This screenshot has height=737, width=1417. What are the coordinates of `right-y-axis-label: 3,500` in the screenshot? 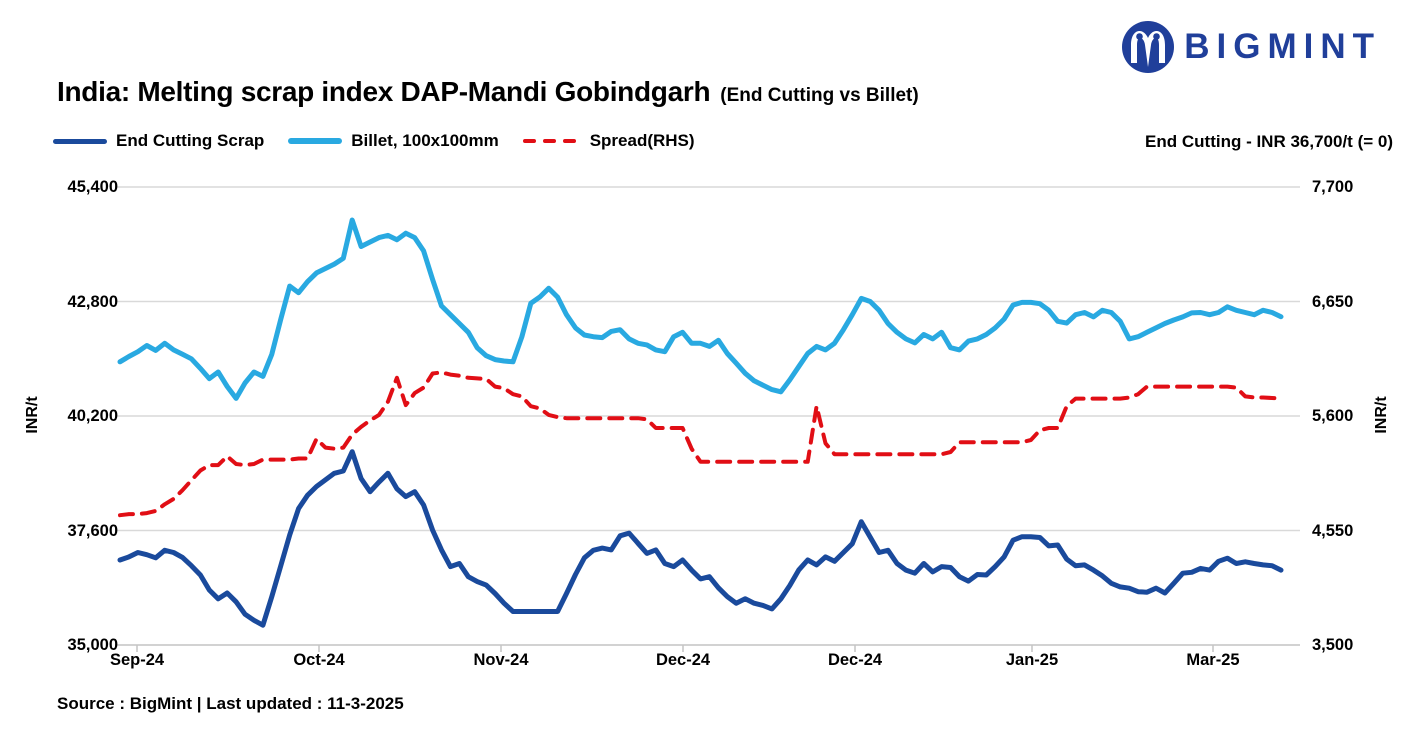 It's located at (1333, 645).